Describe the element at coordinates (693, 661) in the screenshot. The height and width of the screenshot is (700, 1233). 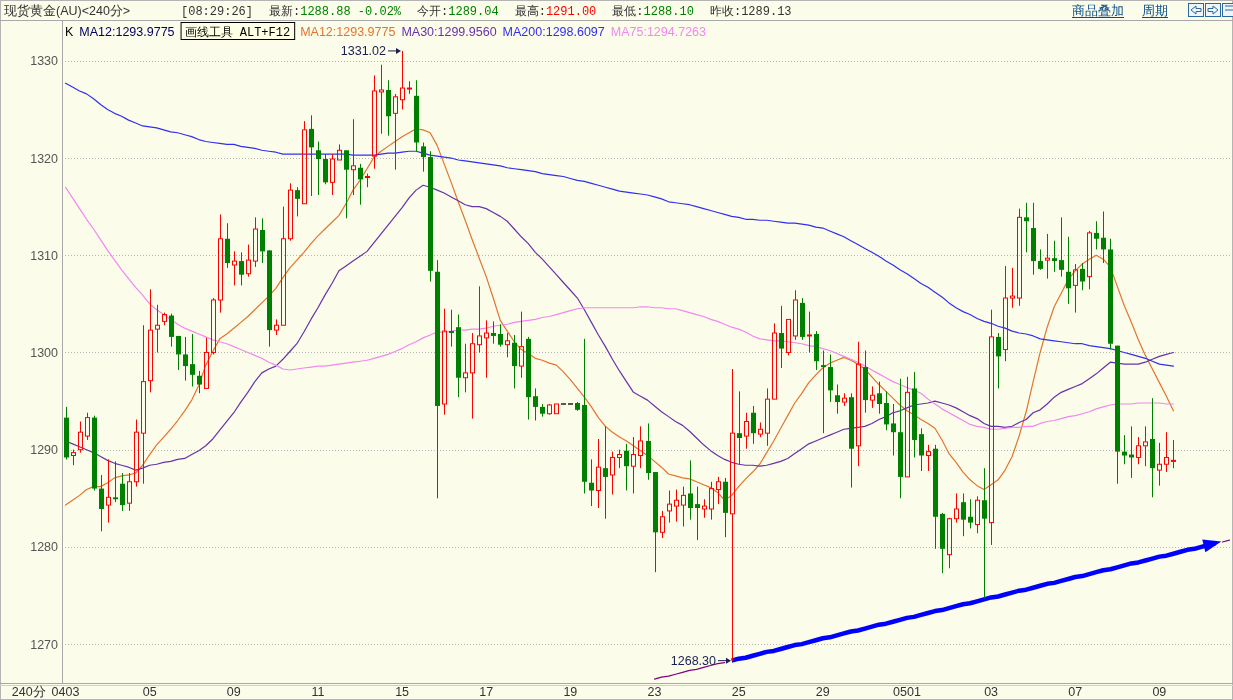
I see `annotation: 1268.30` at that location.